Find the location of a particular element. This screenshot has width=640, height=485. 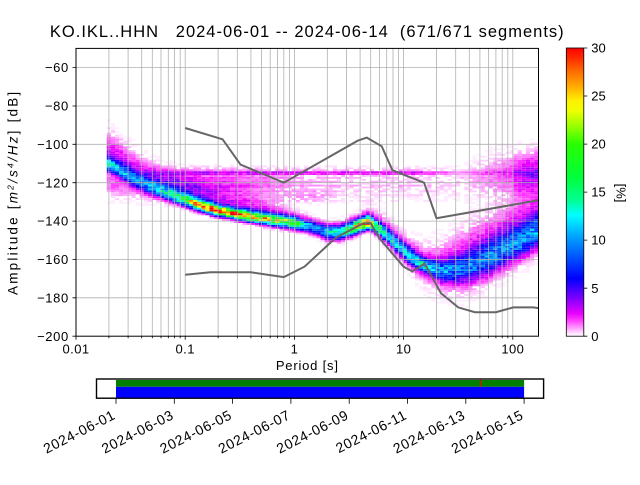

svg-text: Period [s] is located at coordinates (307, 365).